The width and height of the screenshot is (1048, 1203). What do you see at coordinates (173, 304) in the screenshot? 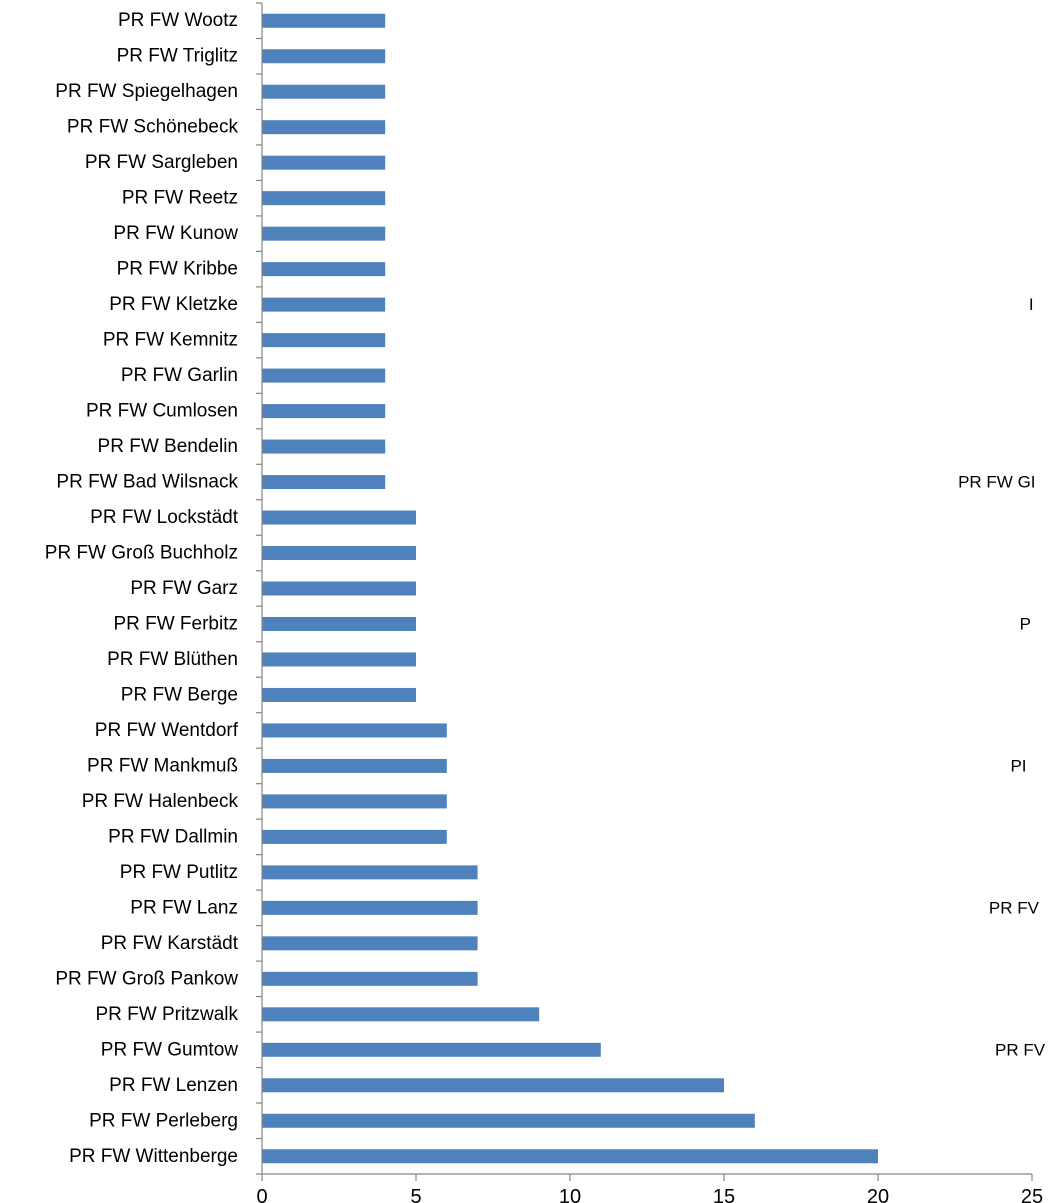
I see `category-label: PR FW Kletzke` at bounding box center [173, 304].